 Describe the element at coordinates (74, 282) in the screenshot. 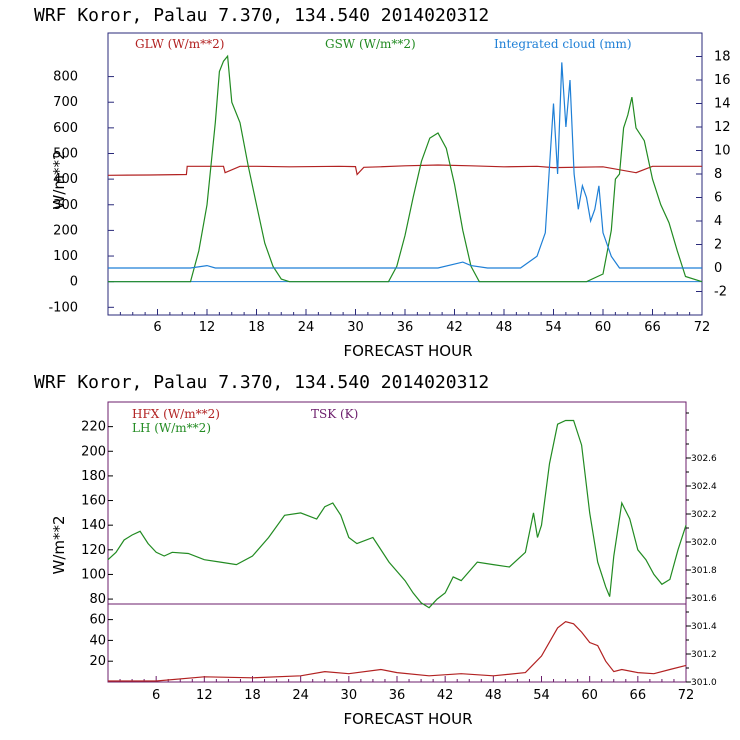

I see `chart-1-y-tick-label: 0` at that location.